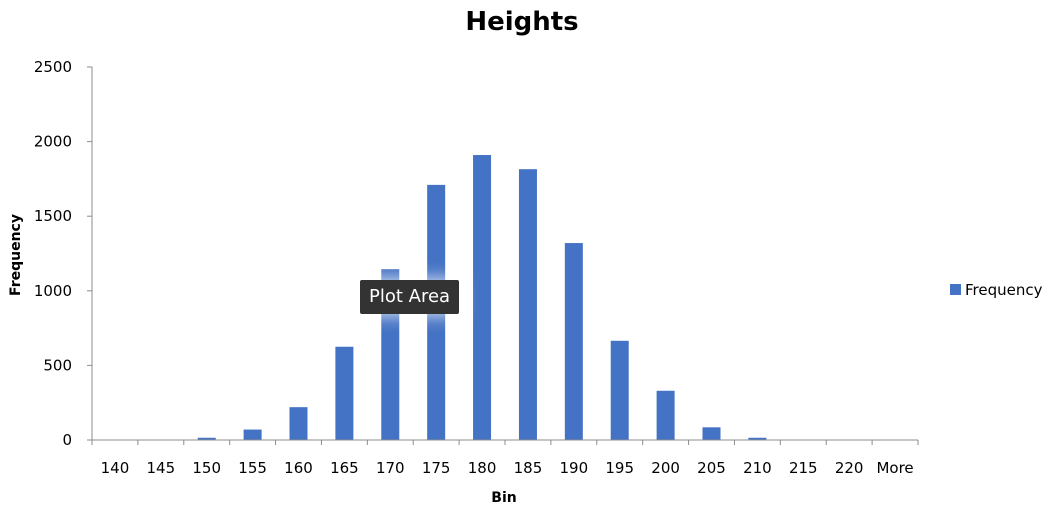 The width and height of the screenshot is (1060, 509). I want to click on x-tick-label: 180, so click(482, 468).